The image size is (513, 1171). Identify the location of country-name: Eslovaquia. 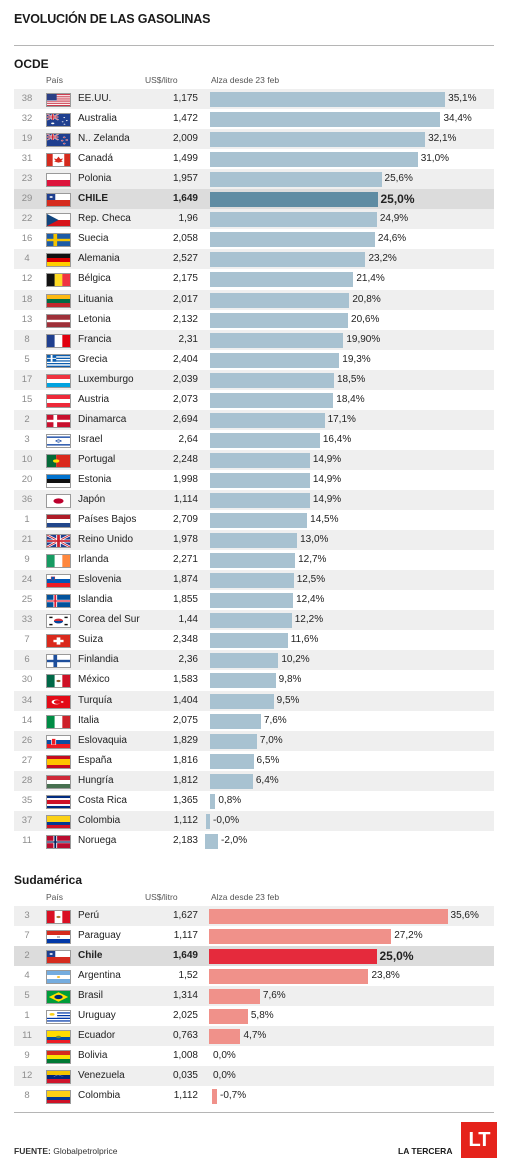
(102, 740).